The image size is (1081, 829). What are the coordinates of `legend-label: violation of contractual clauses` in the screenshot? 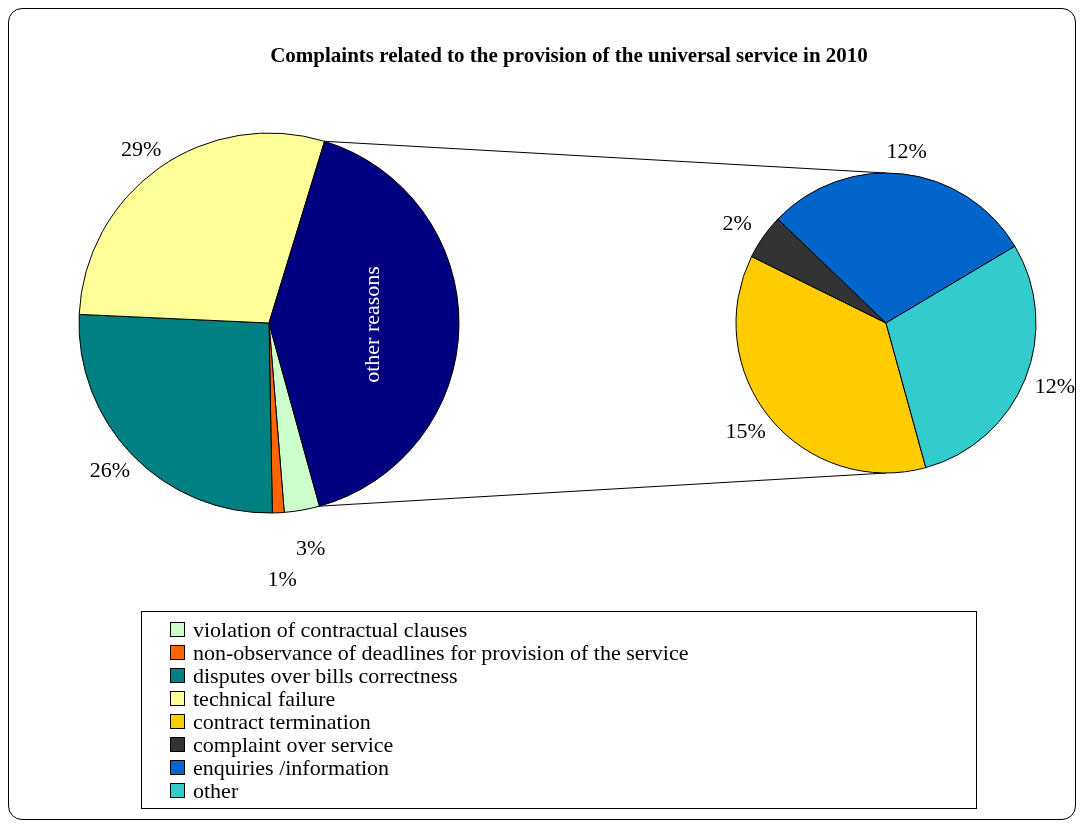 It's located at (330, 629).